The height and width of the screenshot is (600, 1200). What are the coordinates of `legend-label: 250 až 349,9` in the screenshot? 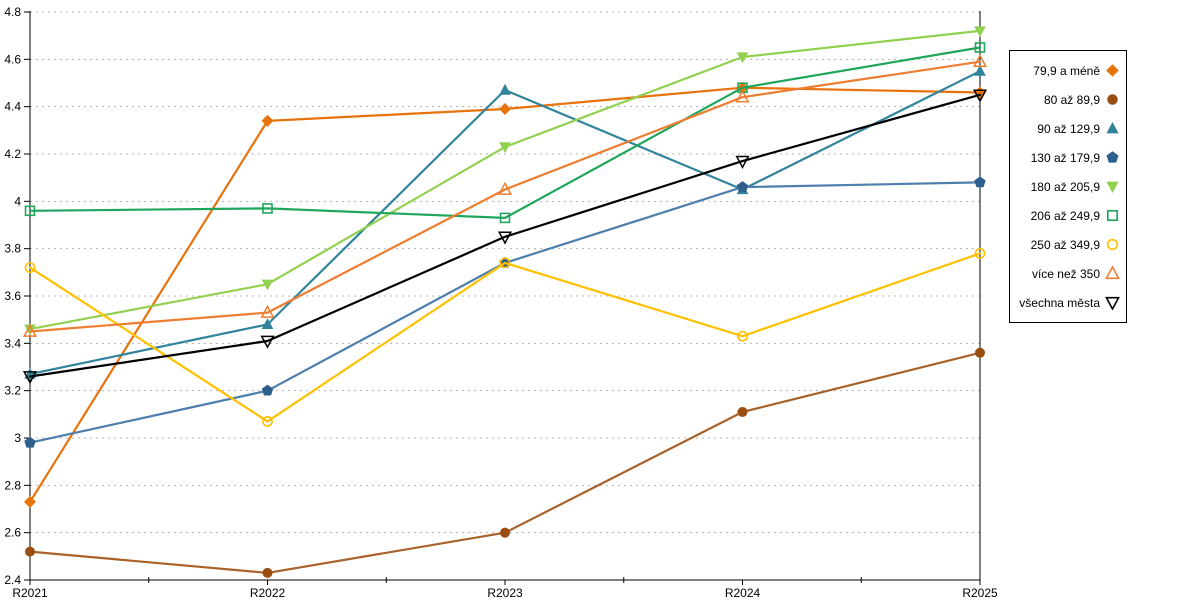 It's located at (1065, 244).